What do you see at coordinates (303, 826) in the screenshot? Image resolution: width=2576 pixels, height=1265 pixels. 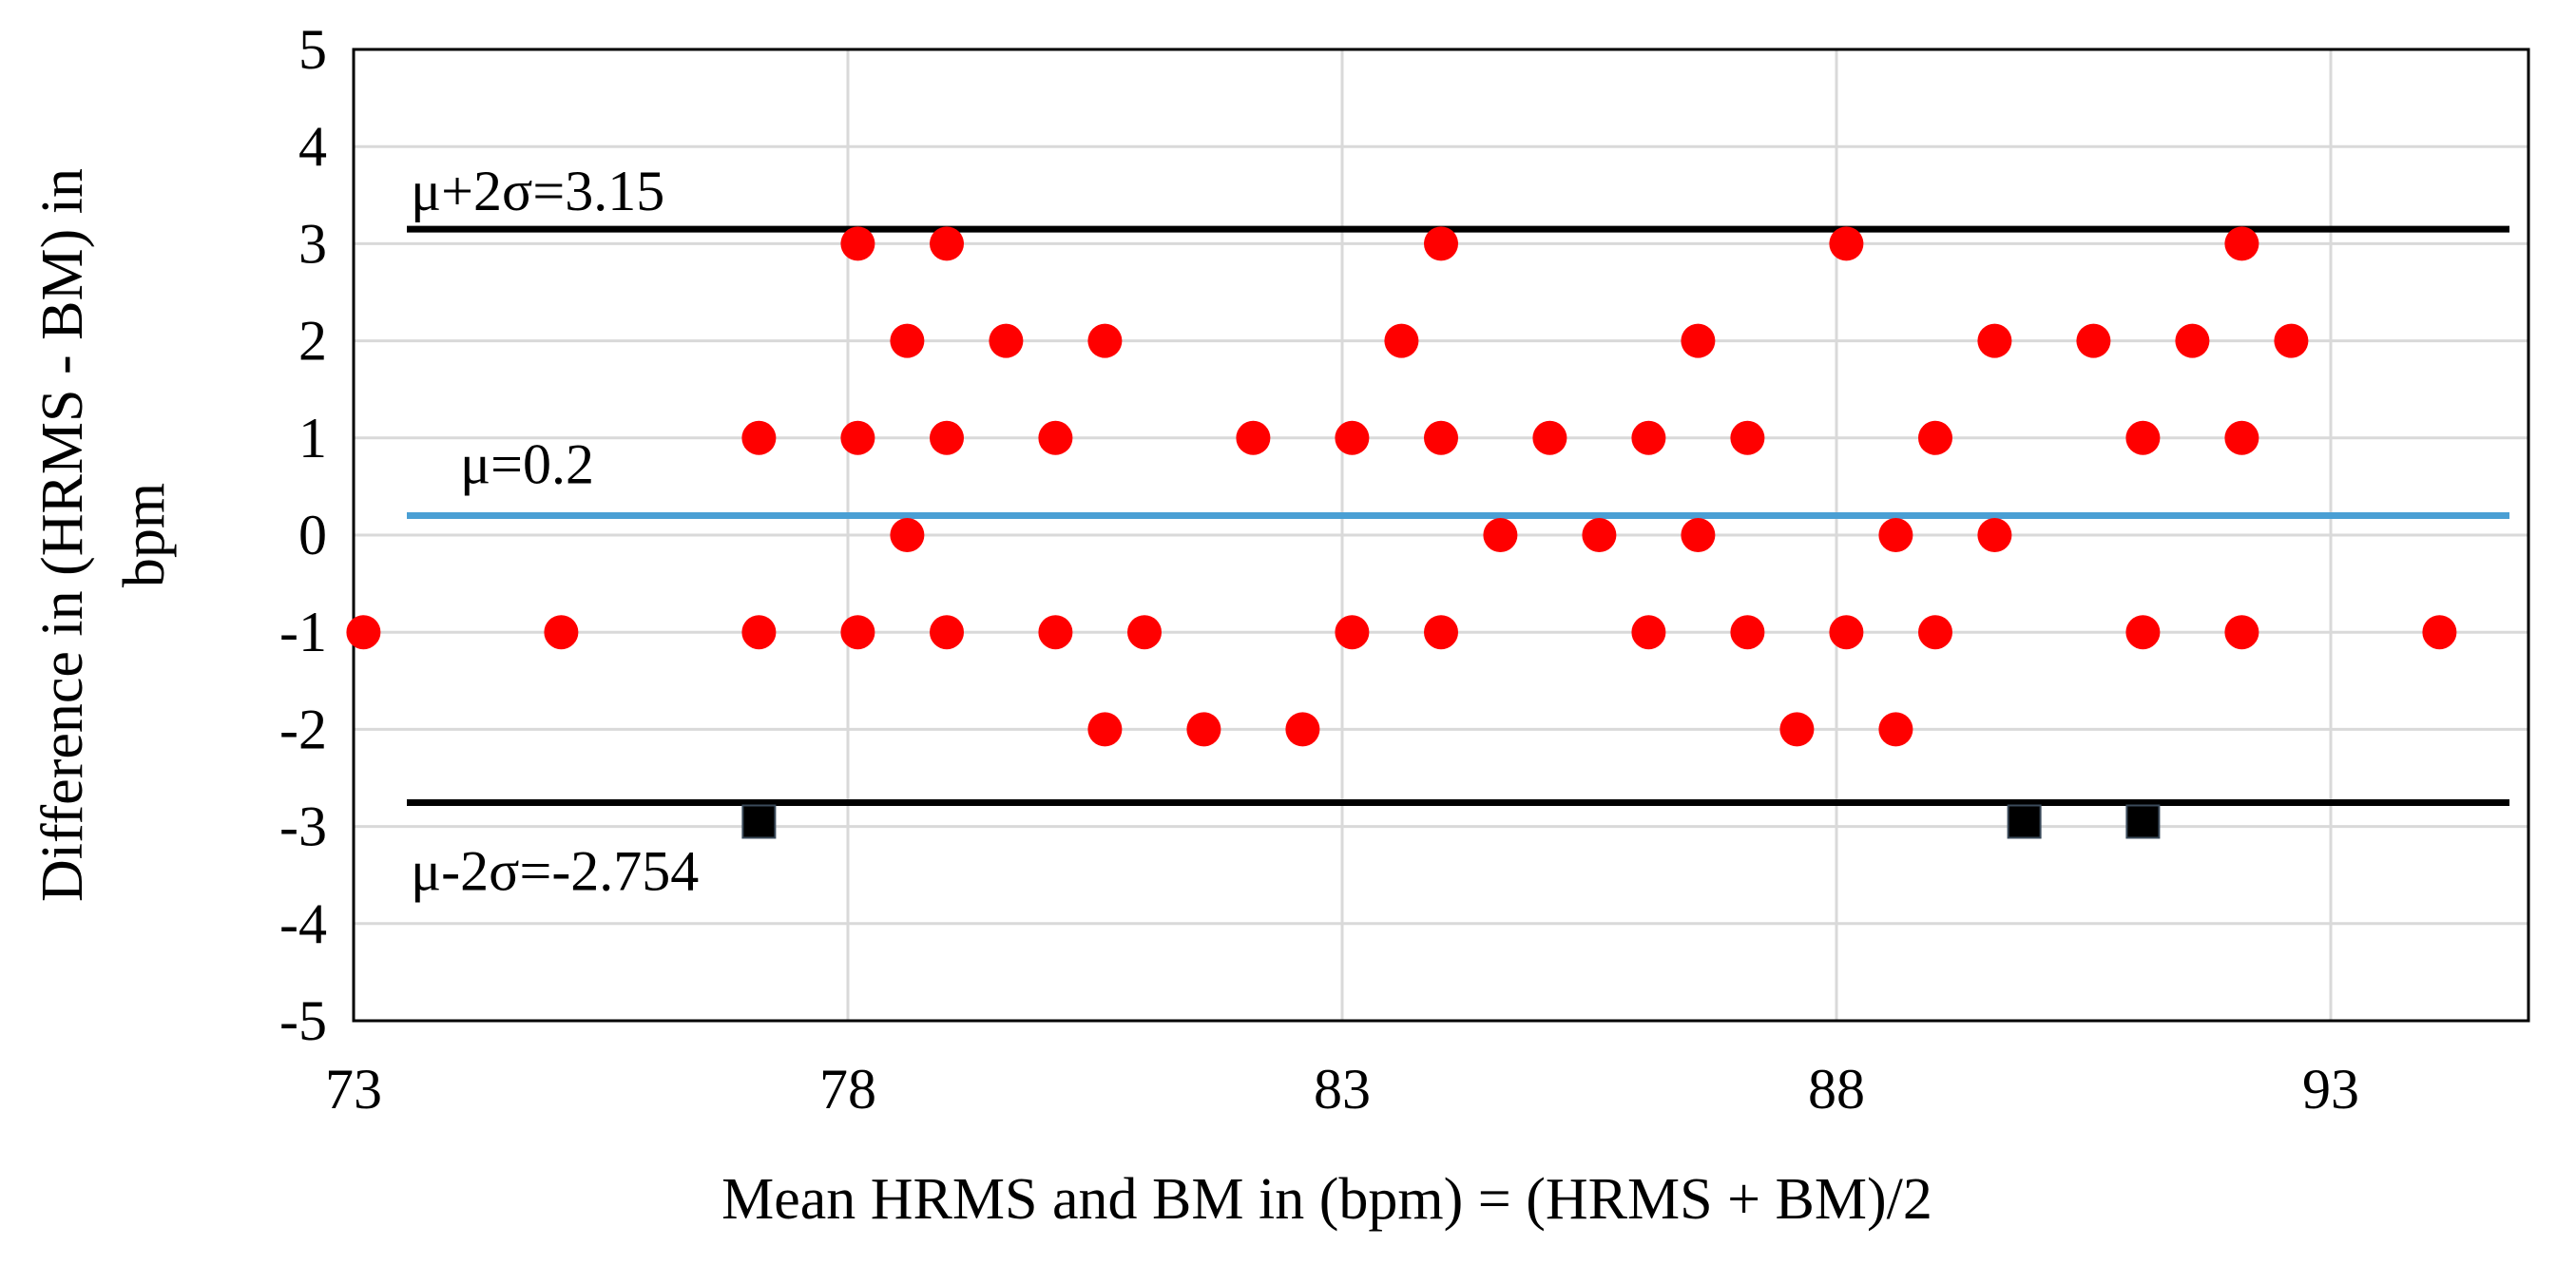 I see `y-tick-label: -3` at bounding box center [303, 826].